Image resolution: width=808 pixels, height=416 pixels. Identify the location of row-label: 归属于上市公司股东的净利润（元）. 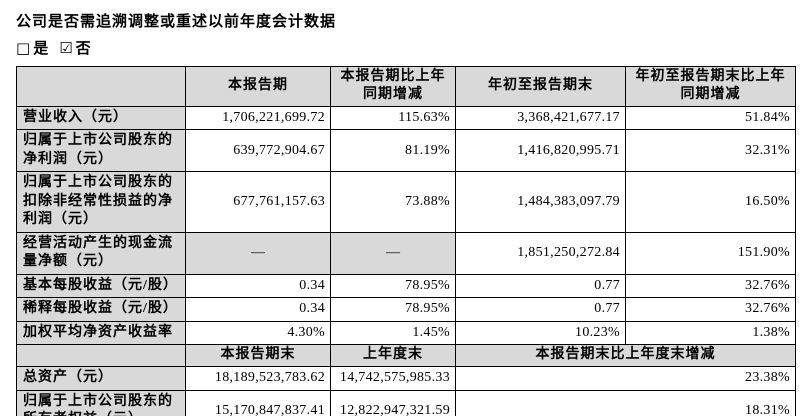
(101, 151).